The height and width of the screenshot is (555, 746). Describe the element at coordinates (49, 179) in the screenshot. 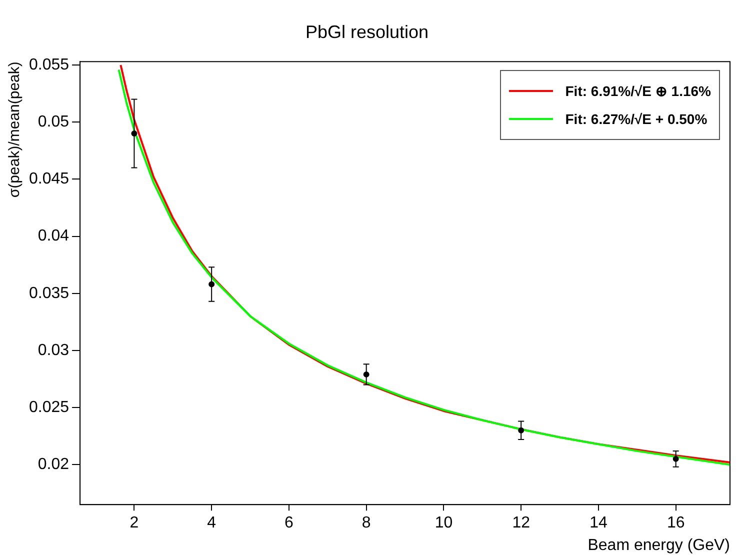

I see `y-tick-label: 0.045` at that location.